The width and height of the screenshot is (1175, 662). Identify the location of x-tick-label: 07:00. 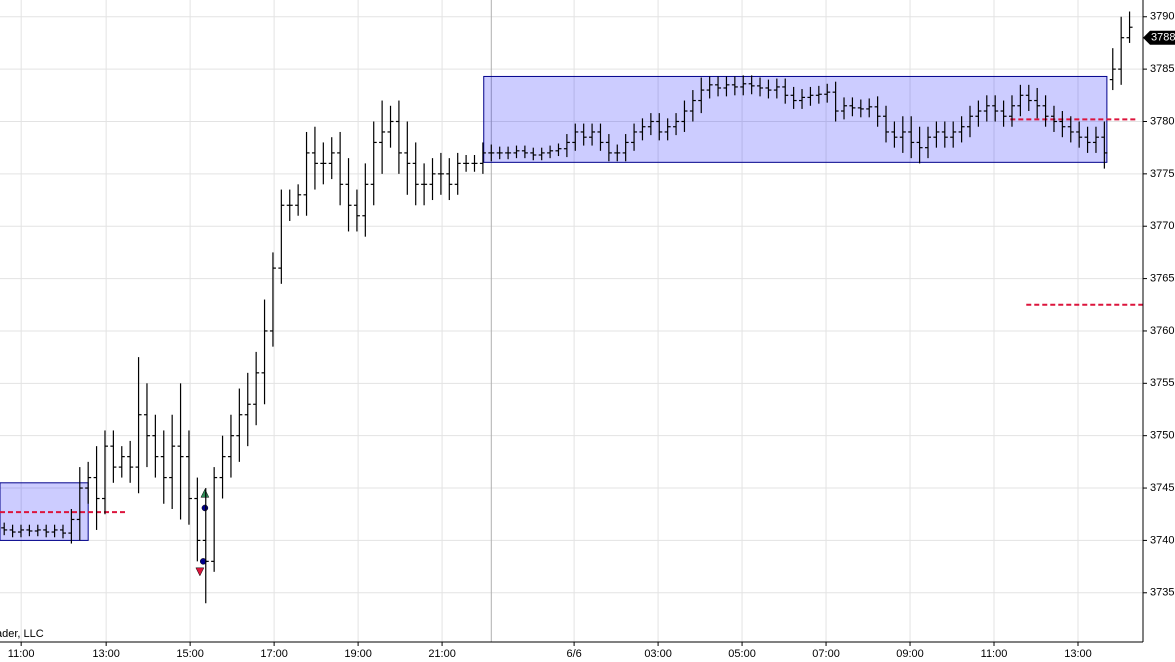
(826, 654).